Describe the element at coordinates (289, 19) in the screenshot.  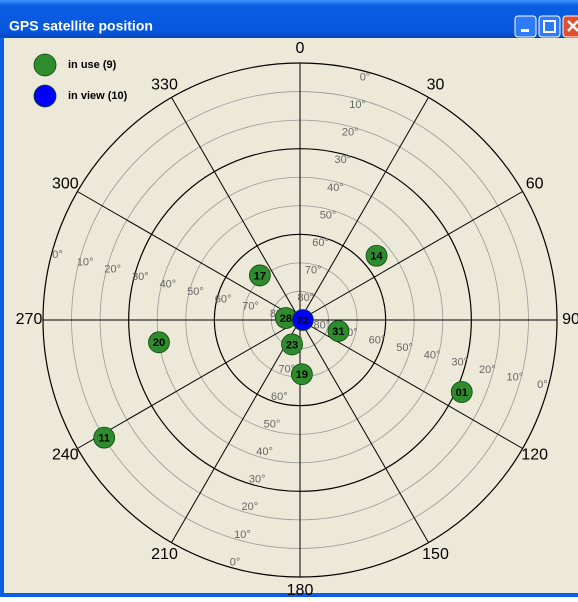
I see `title-bar` at that location.